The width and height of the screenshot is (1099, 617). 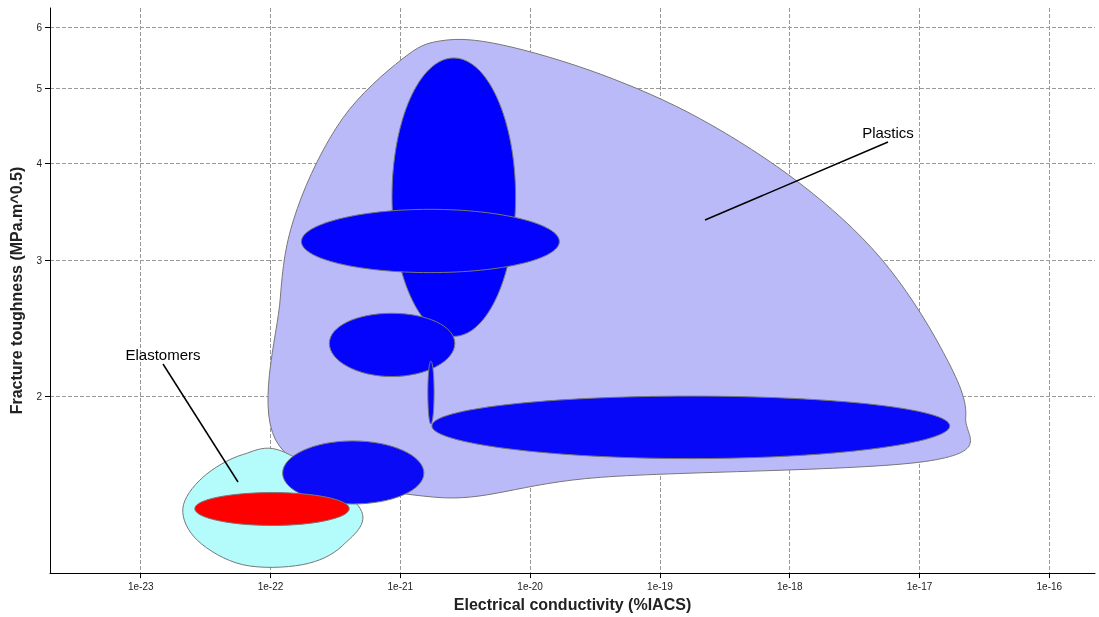 I want to click on y-tick-label: 3, so click(x=39, y=260).